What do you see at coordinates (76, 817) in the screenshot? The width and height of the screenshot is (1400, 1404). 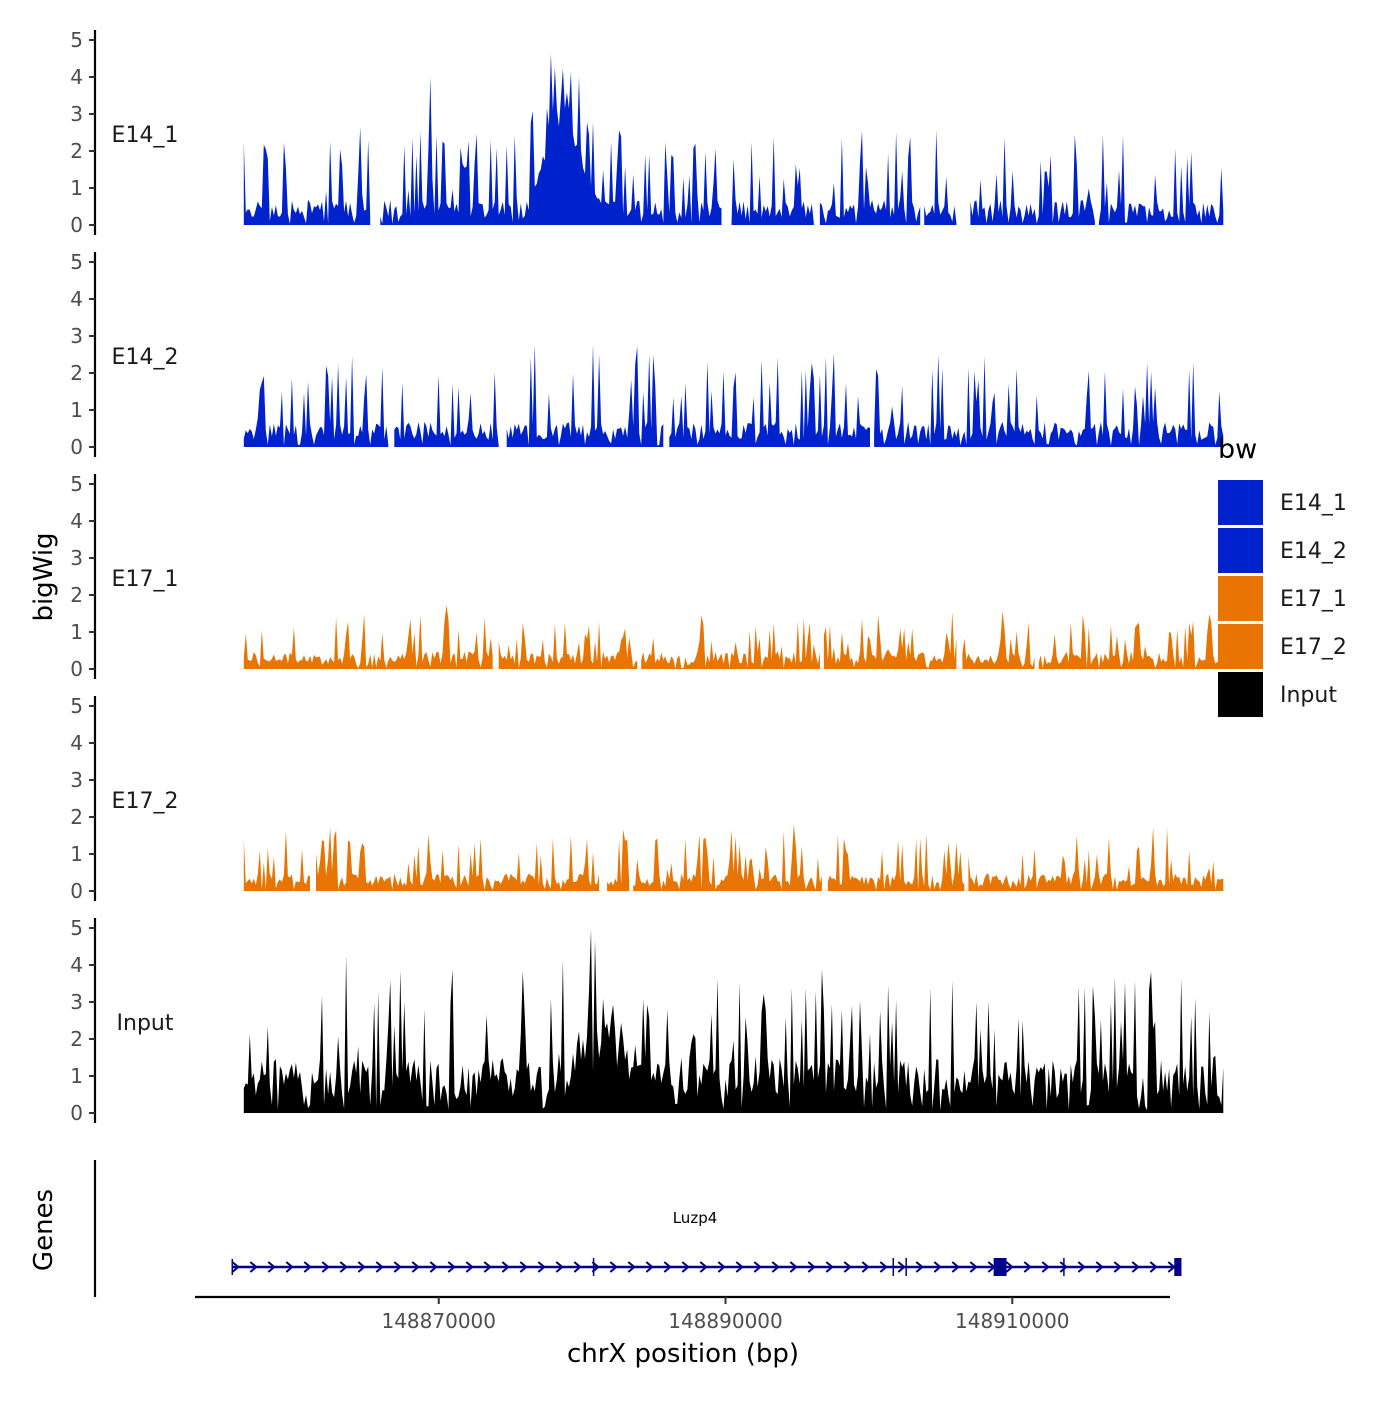 I see `y-tick-label-E17_2-2: 2` at bounding box center [76, 817].